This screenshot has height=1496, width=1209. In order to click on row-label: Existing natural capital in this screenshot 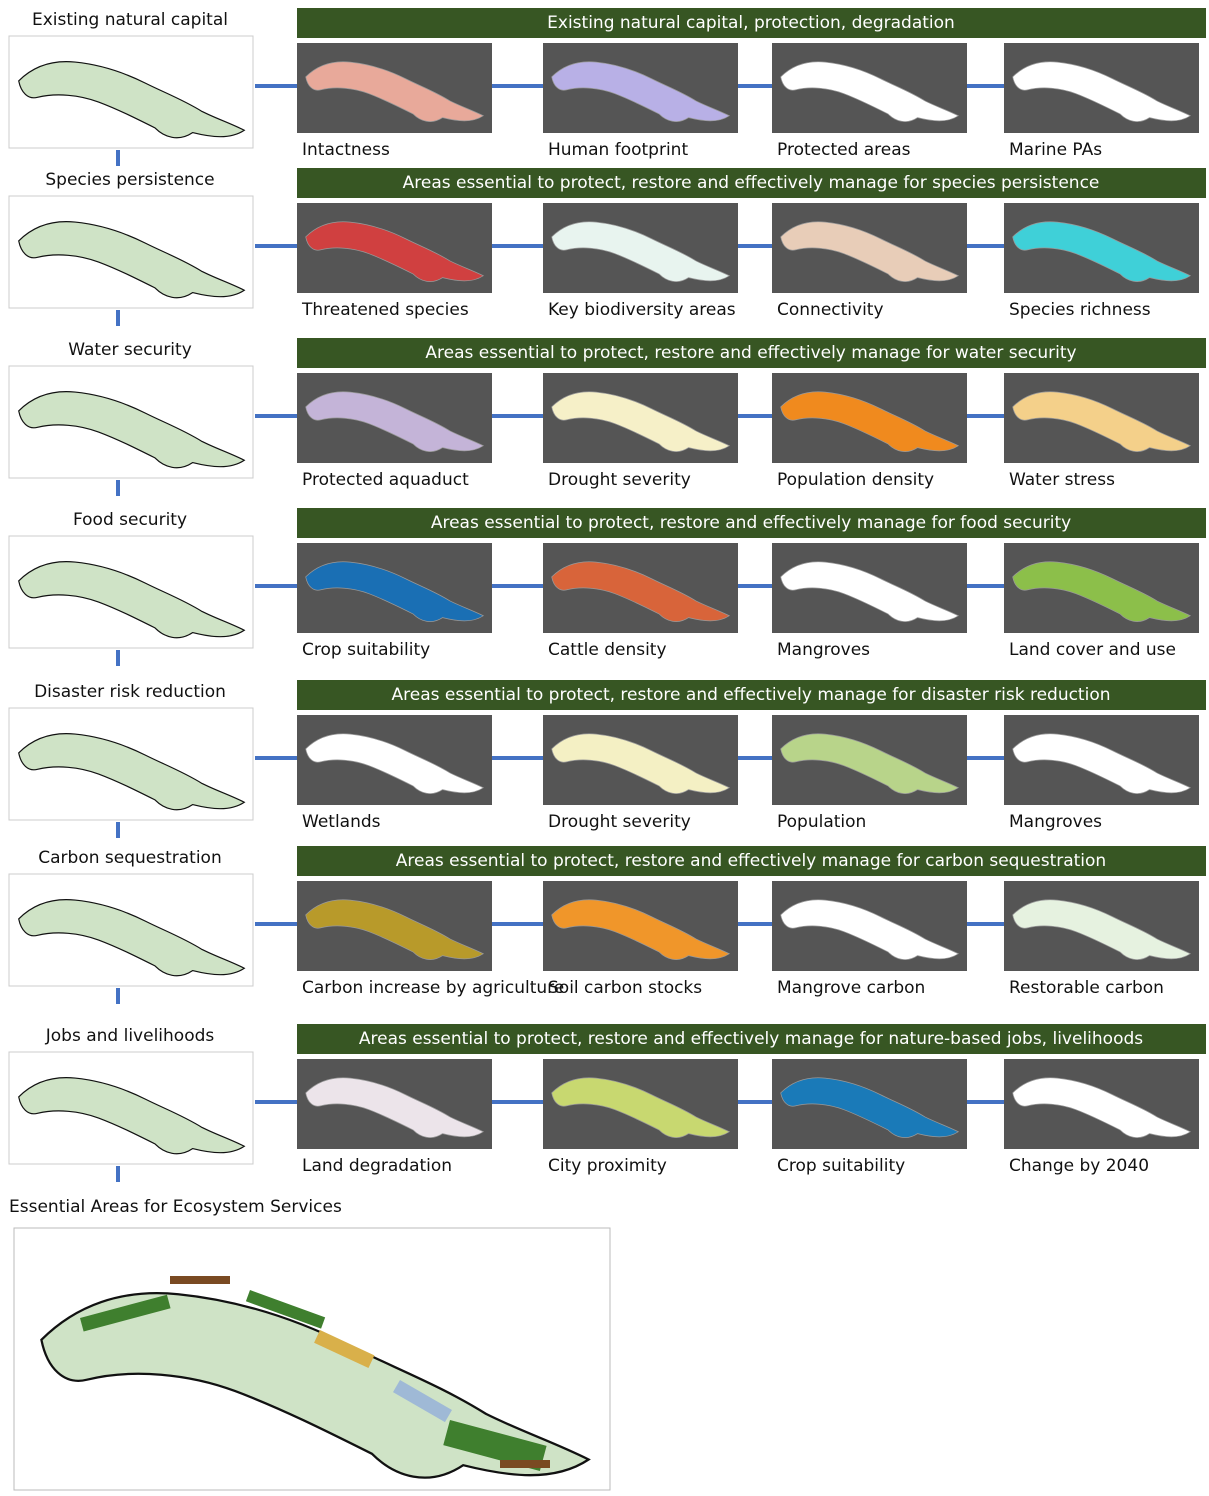, I will do `click(130, 20)`.